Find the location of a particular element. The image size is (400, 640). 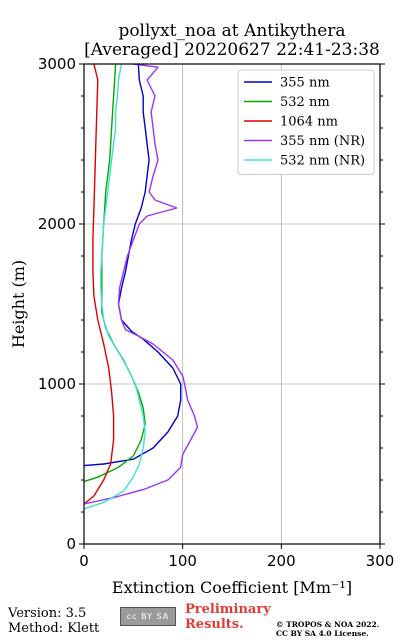

y-tick-label: 0 is located at coordinates (71, 544).